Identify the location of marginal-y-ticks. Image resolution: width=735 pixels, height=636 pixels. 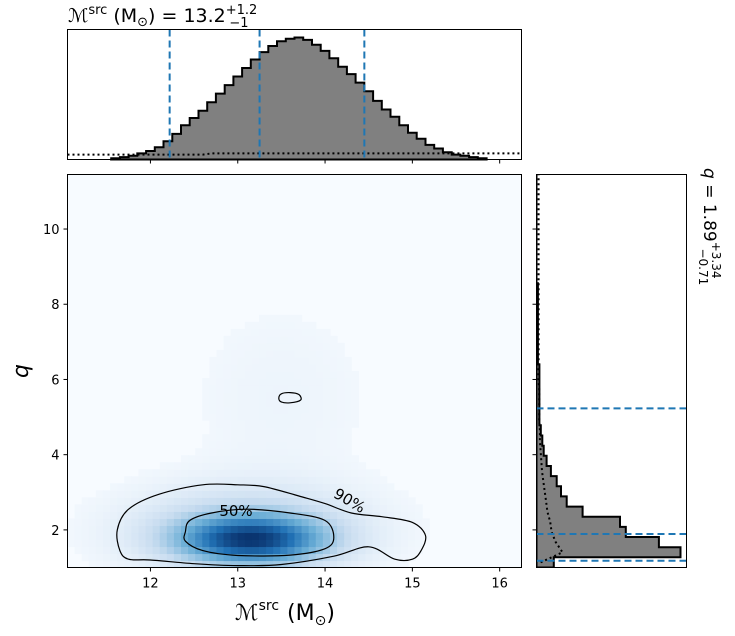
(534, 379).